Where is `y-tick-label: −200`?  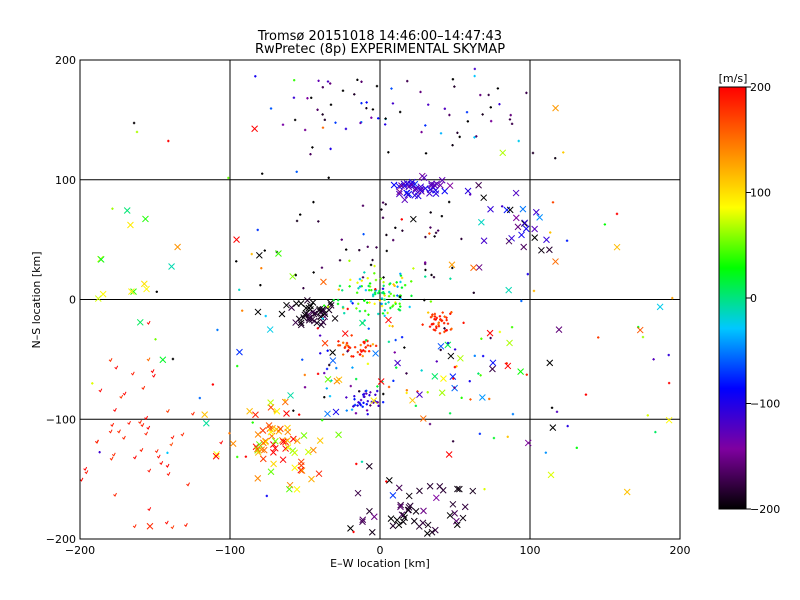
y-tick-label: −200 is located at coordinates (61, 539).